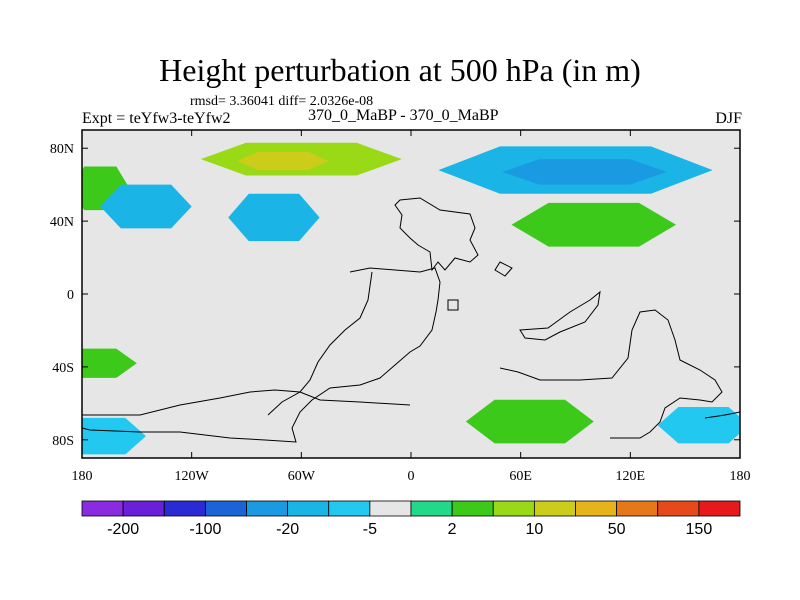 This screenshot has width=800, height=600. What do you see at coordinates (205, 529) in the screenshot?
I see `colorbar-label: -100` at bounding box center [205, 529].